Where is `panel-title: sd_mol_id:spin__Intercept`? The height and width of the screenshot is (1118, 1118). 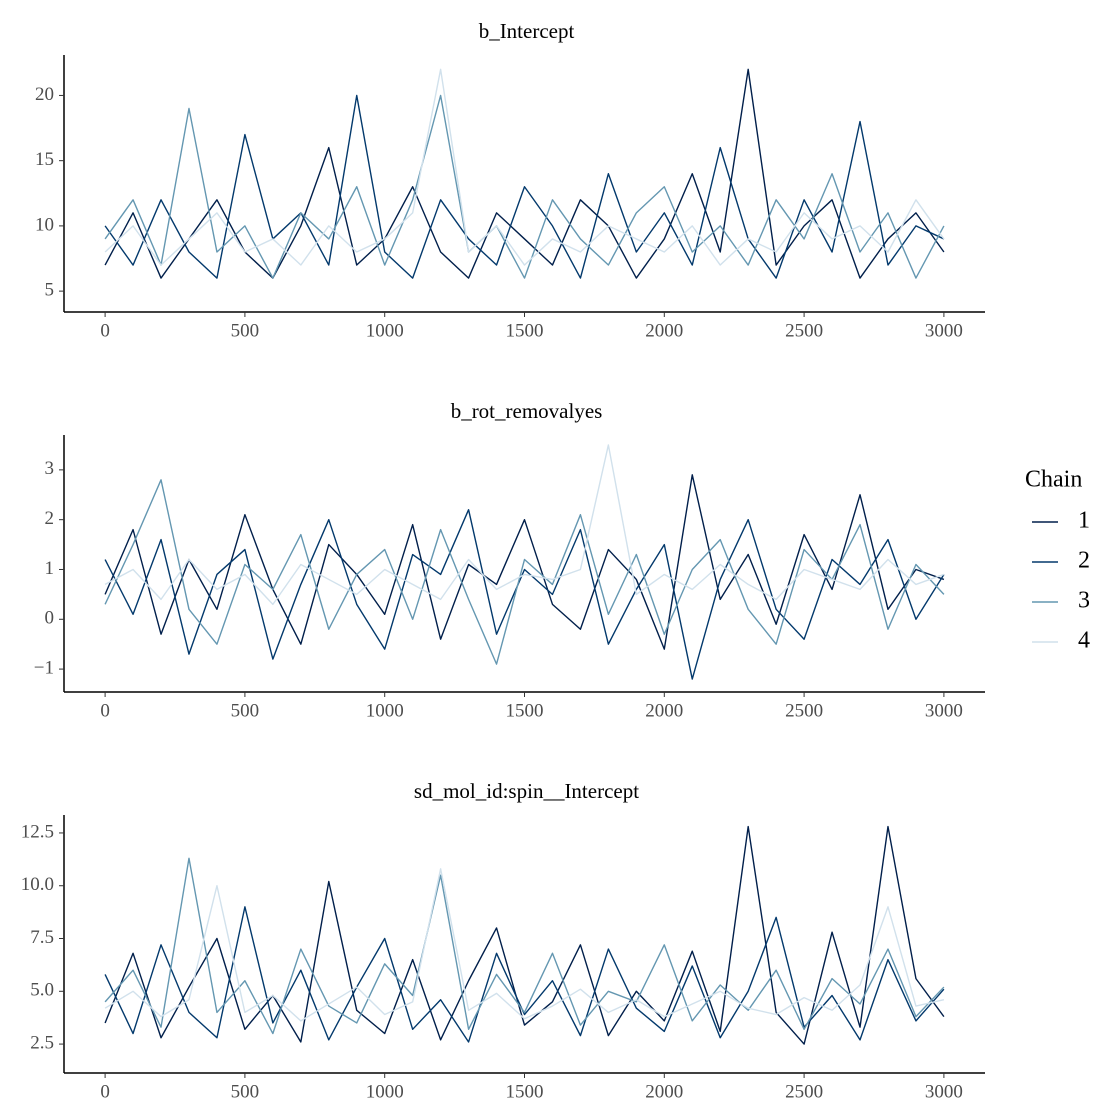 panel-title: sd_mol_id:spin__Intercept is located at coordinates (526, 791).